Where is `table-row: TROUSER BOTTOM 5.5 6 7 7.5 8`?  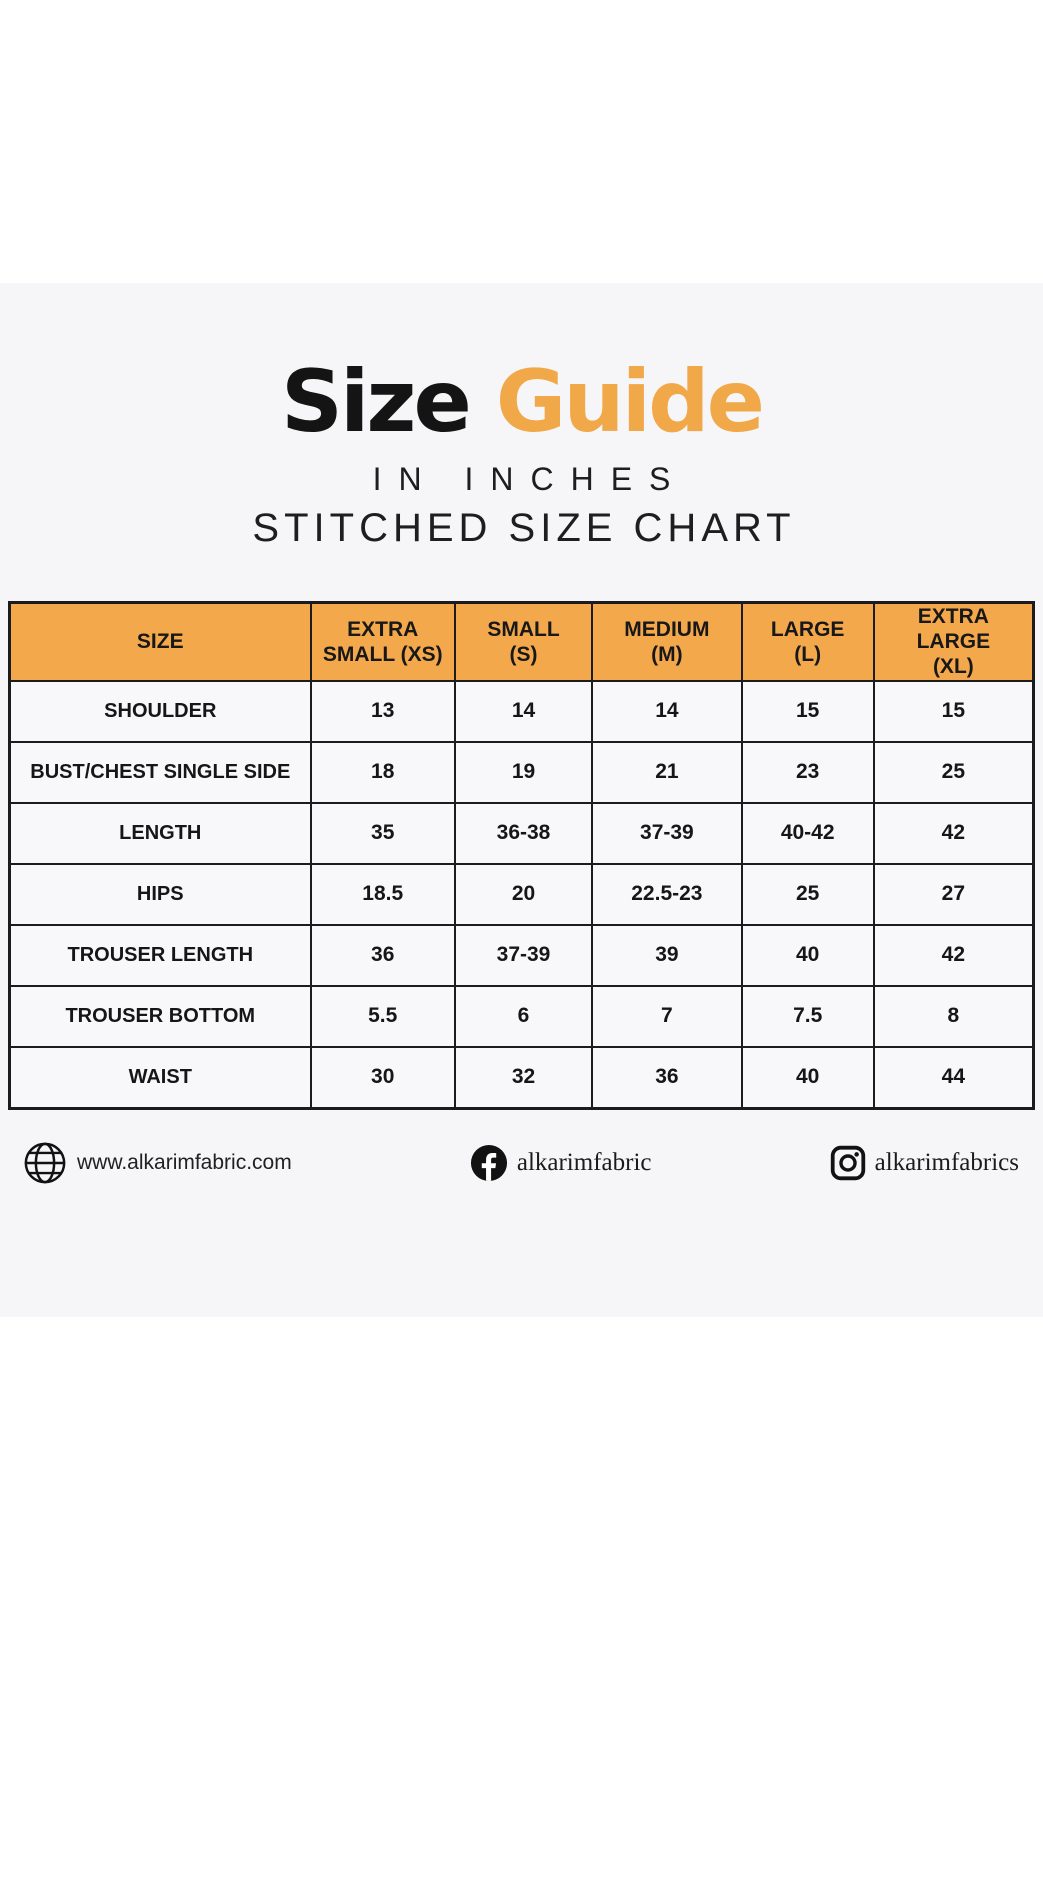
table-row: TROUSER BOTTOM 5.5 6 7 7.5 8 is located at coordinates (521, 1016).